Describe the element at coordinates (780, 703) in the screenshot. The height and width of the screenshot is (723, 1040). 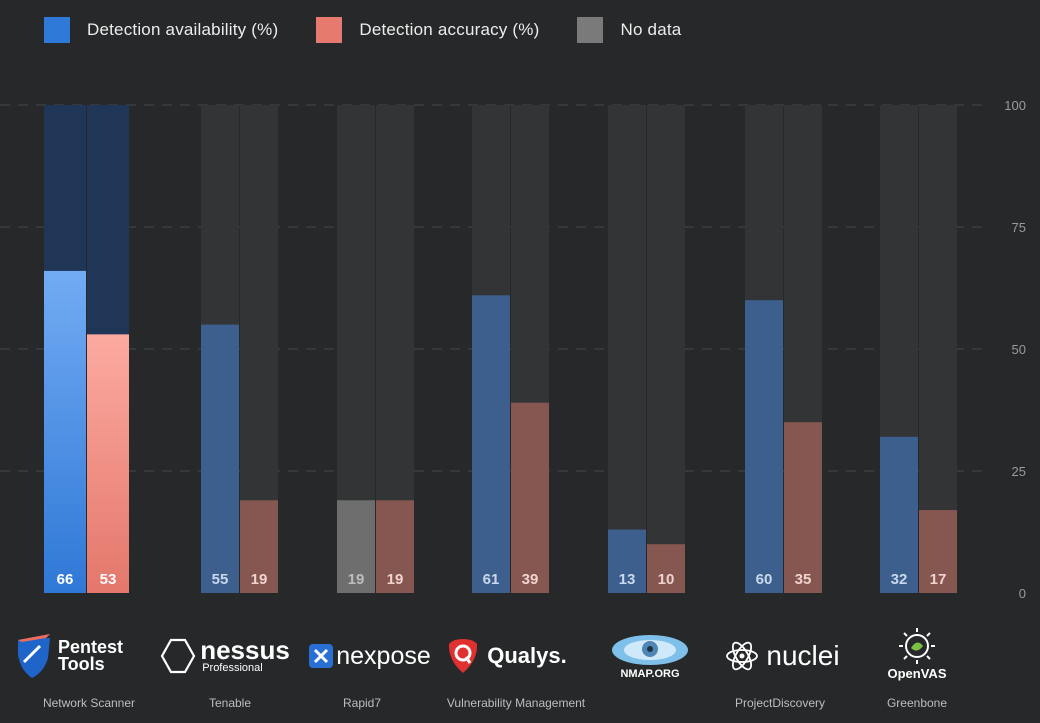
I see `vendor-name-projectdiscovery: ProjectDiscovery` at that location.